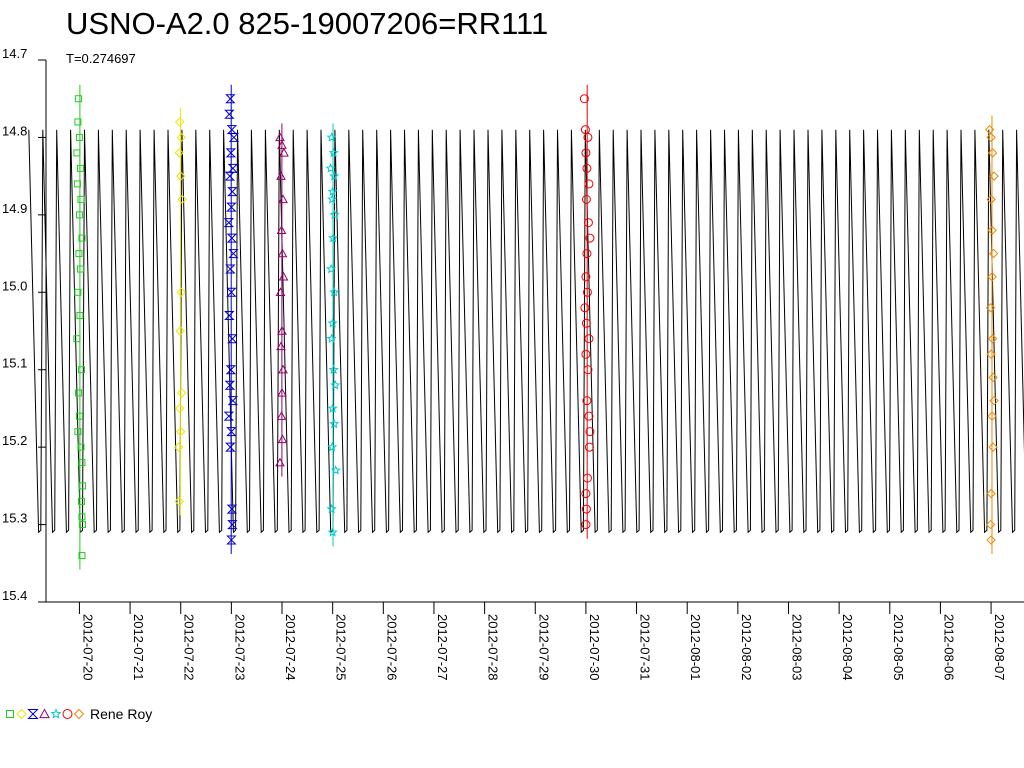  What do you see at coordinates (101, 58) in the screenshot?
I see `period-label: T=0.274697` at bounding box center [101, 58].